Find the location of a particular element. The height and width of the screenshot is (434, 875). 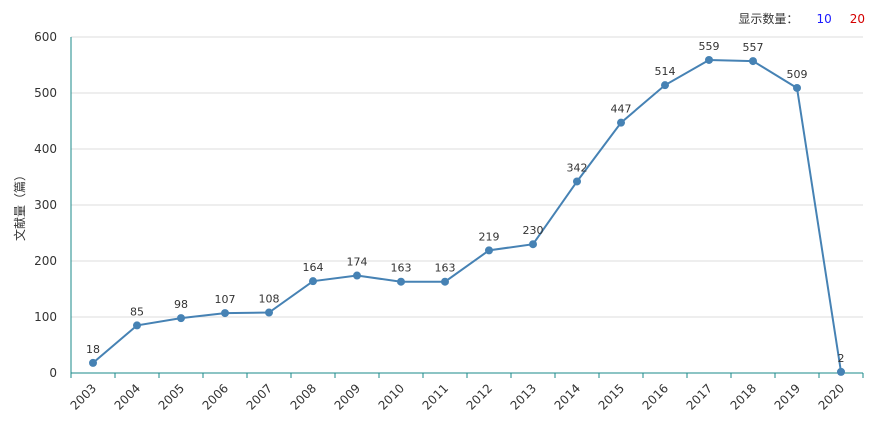

y-tick-label-500: 500 is located at coordinates (45, 93).